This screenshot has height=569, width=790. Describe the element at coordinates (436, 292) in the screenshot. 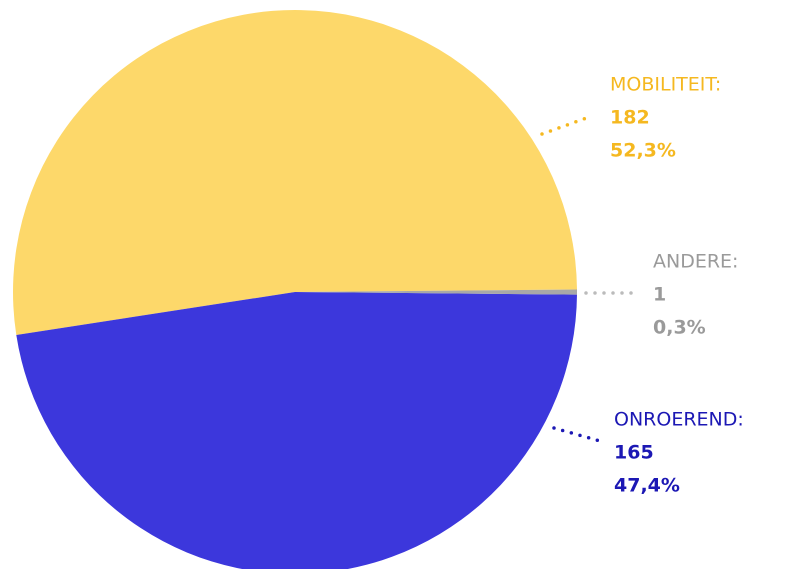

I see `pie-slice` at that location.